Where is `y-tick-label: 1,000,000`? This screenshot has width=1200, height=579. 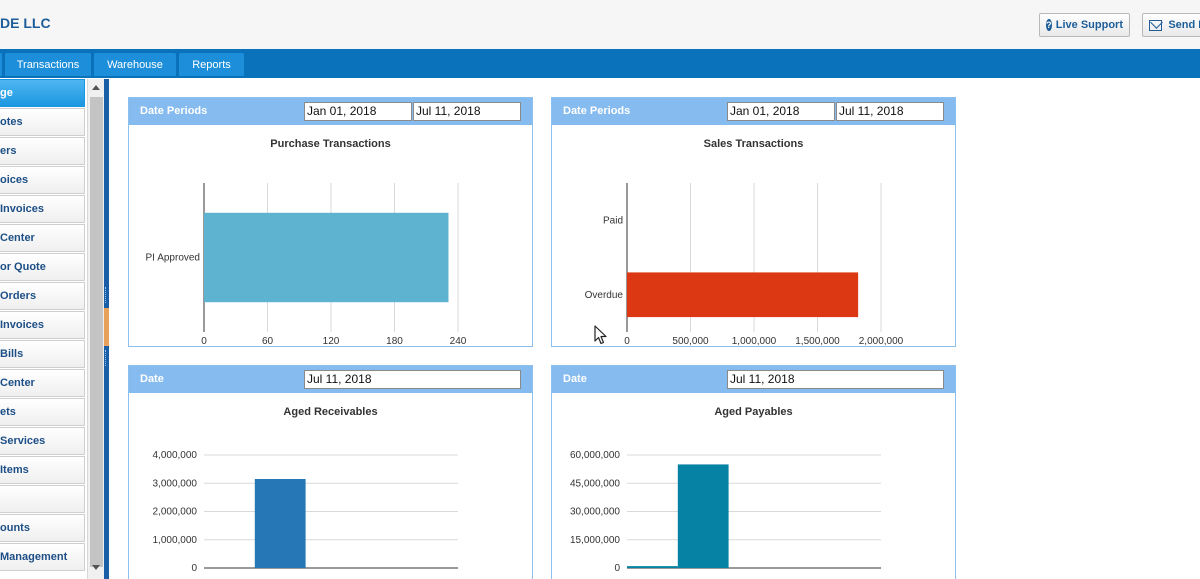
y-tick-label: 1,000,000 is located at coordinates (175, 540).